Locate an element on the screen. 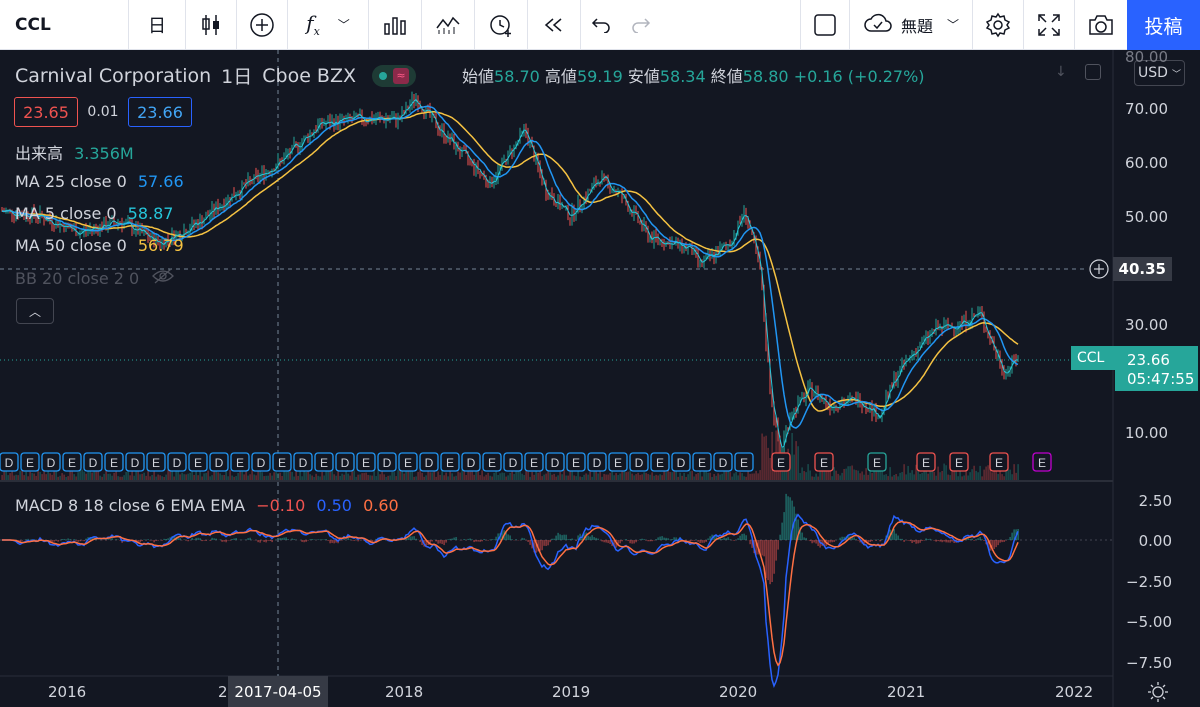  symbol-legend: Carnival Corporation 1日 Cboe BZX ≈ is located at coordinates (215, 75).